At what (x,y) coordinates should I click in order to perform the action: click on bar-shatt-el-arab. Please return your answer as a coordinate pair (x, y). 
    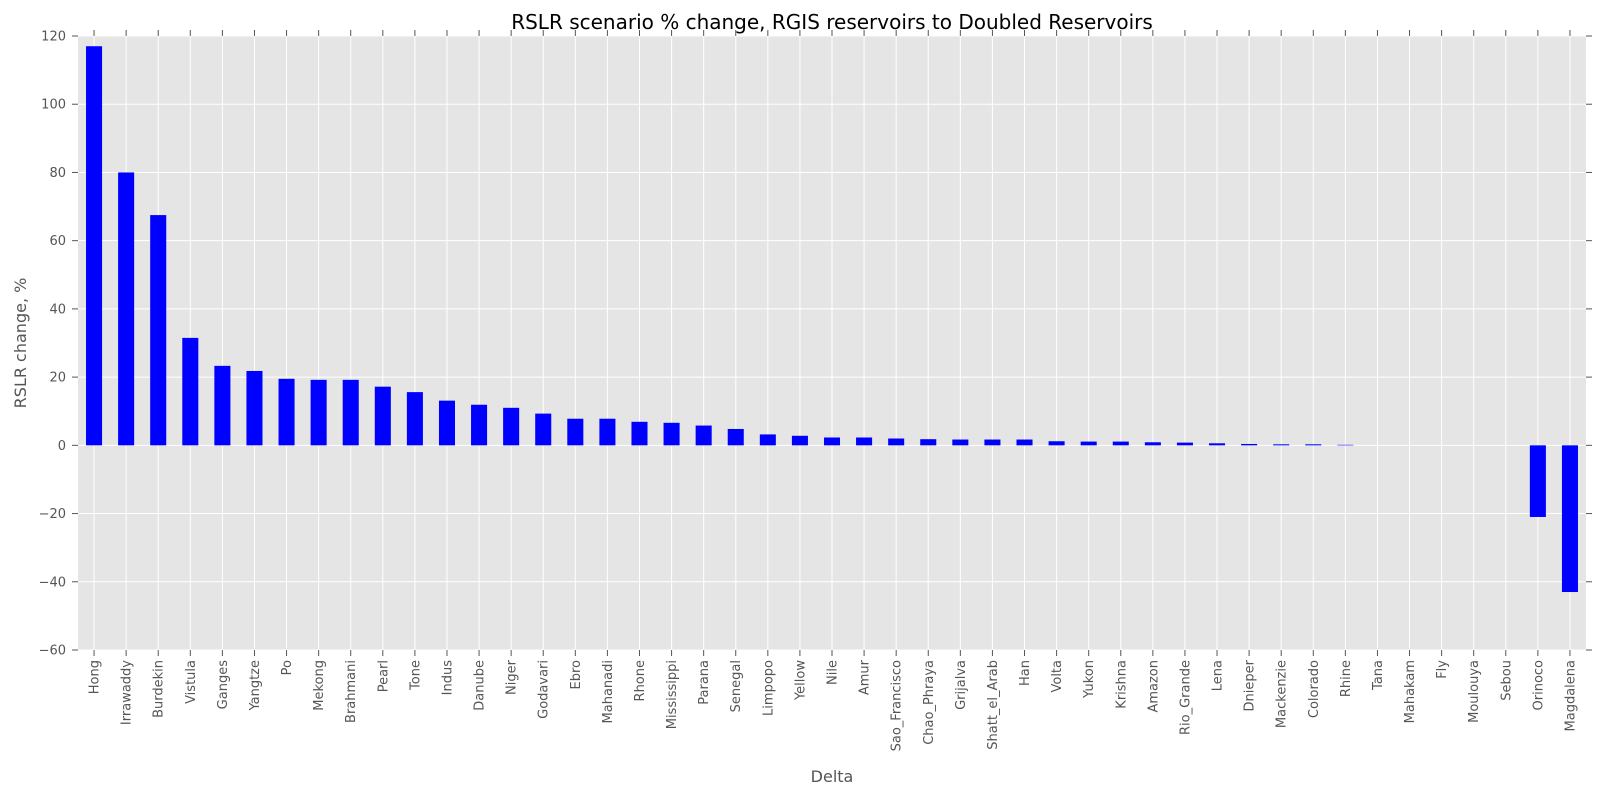
    Looking at the image, I should click on (992, 442).